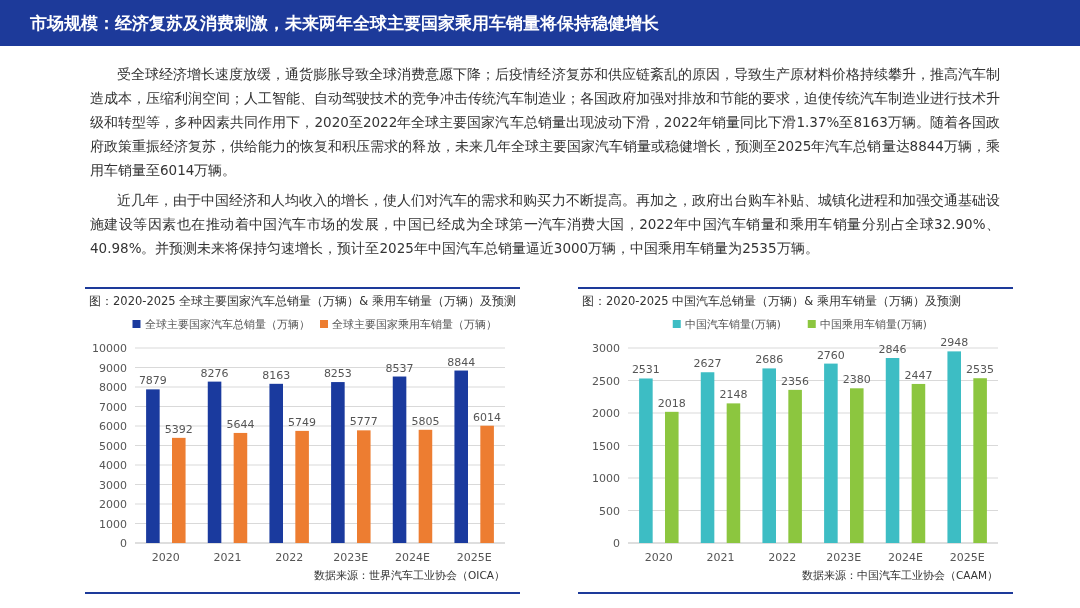 This screenshot has width=1080, height=608. I want to click on legend-label: 中国乘用车销量(万辆), so click(873, 324).